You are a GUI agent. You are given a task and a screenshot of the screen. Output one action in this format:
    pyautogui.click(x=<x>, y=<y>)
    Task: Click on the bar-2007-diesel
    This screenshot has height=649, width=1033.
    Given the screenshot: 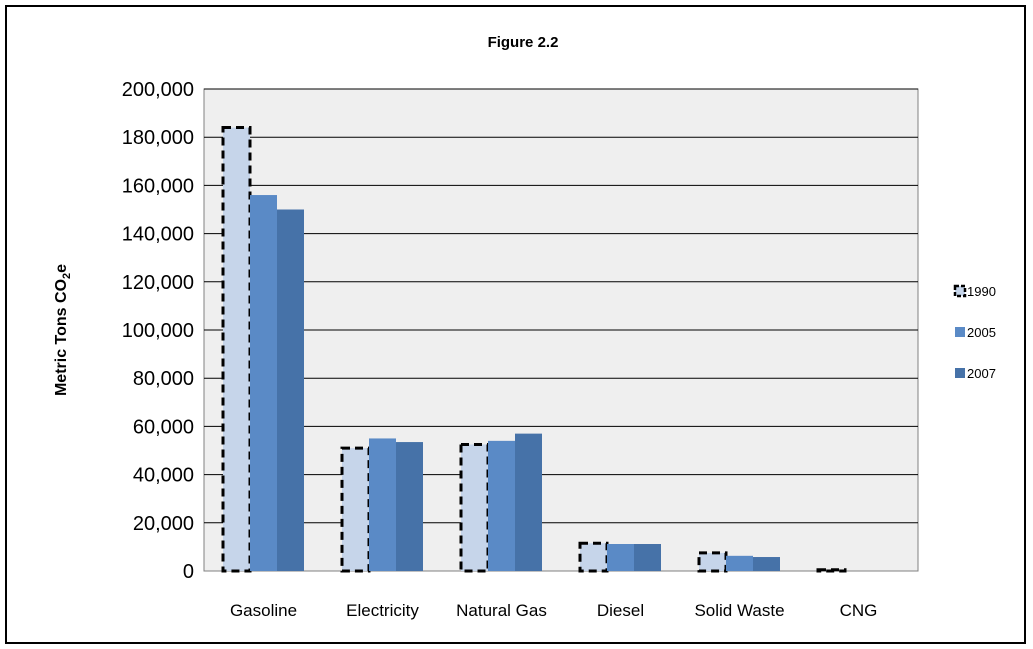 What is the action you would take?
    pyautogui.click(x=647, y=557)
    